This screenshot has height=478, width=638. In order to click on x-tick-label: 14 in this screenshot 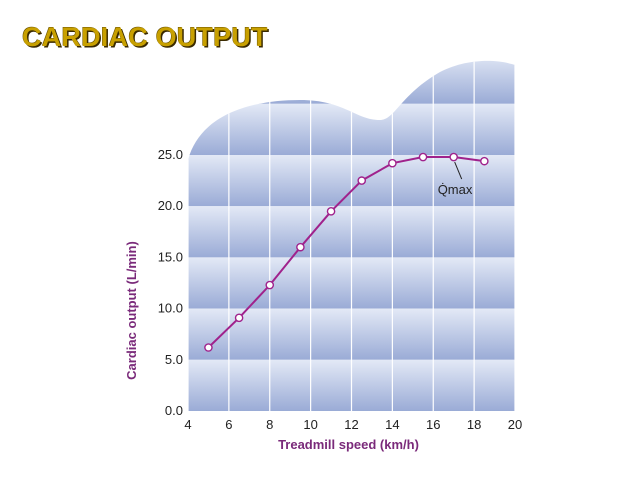, I will do `click(392, 424)`.